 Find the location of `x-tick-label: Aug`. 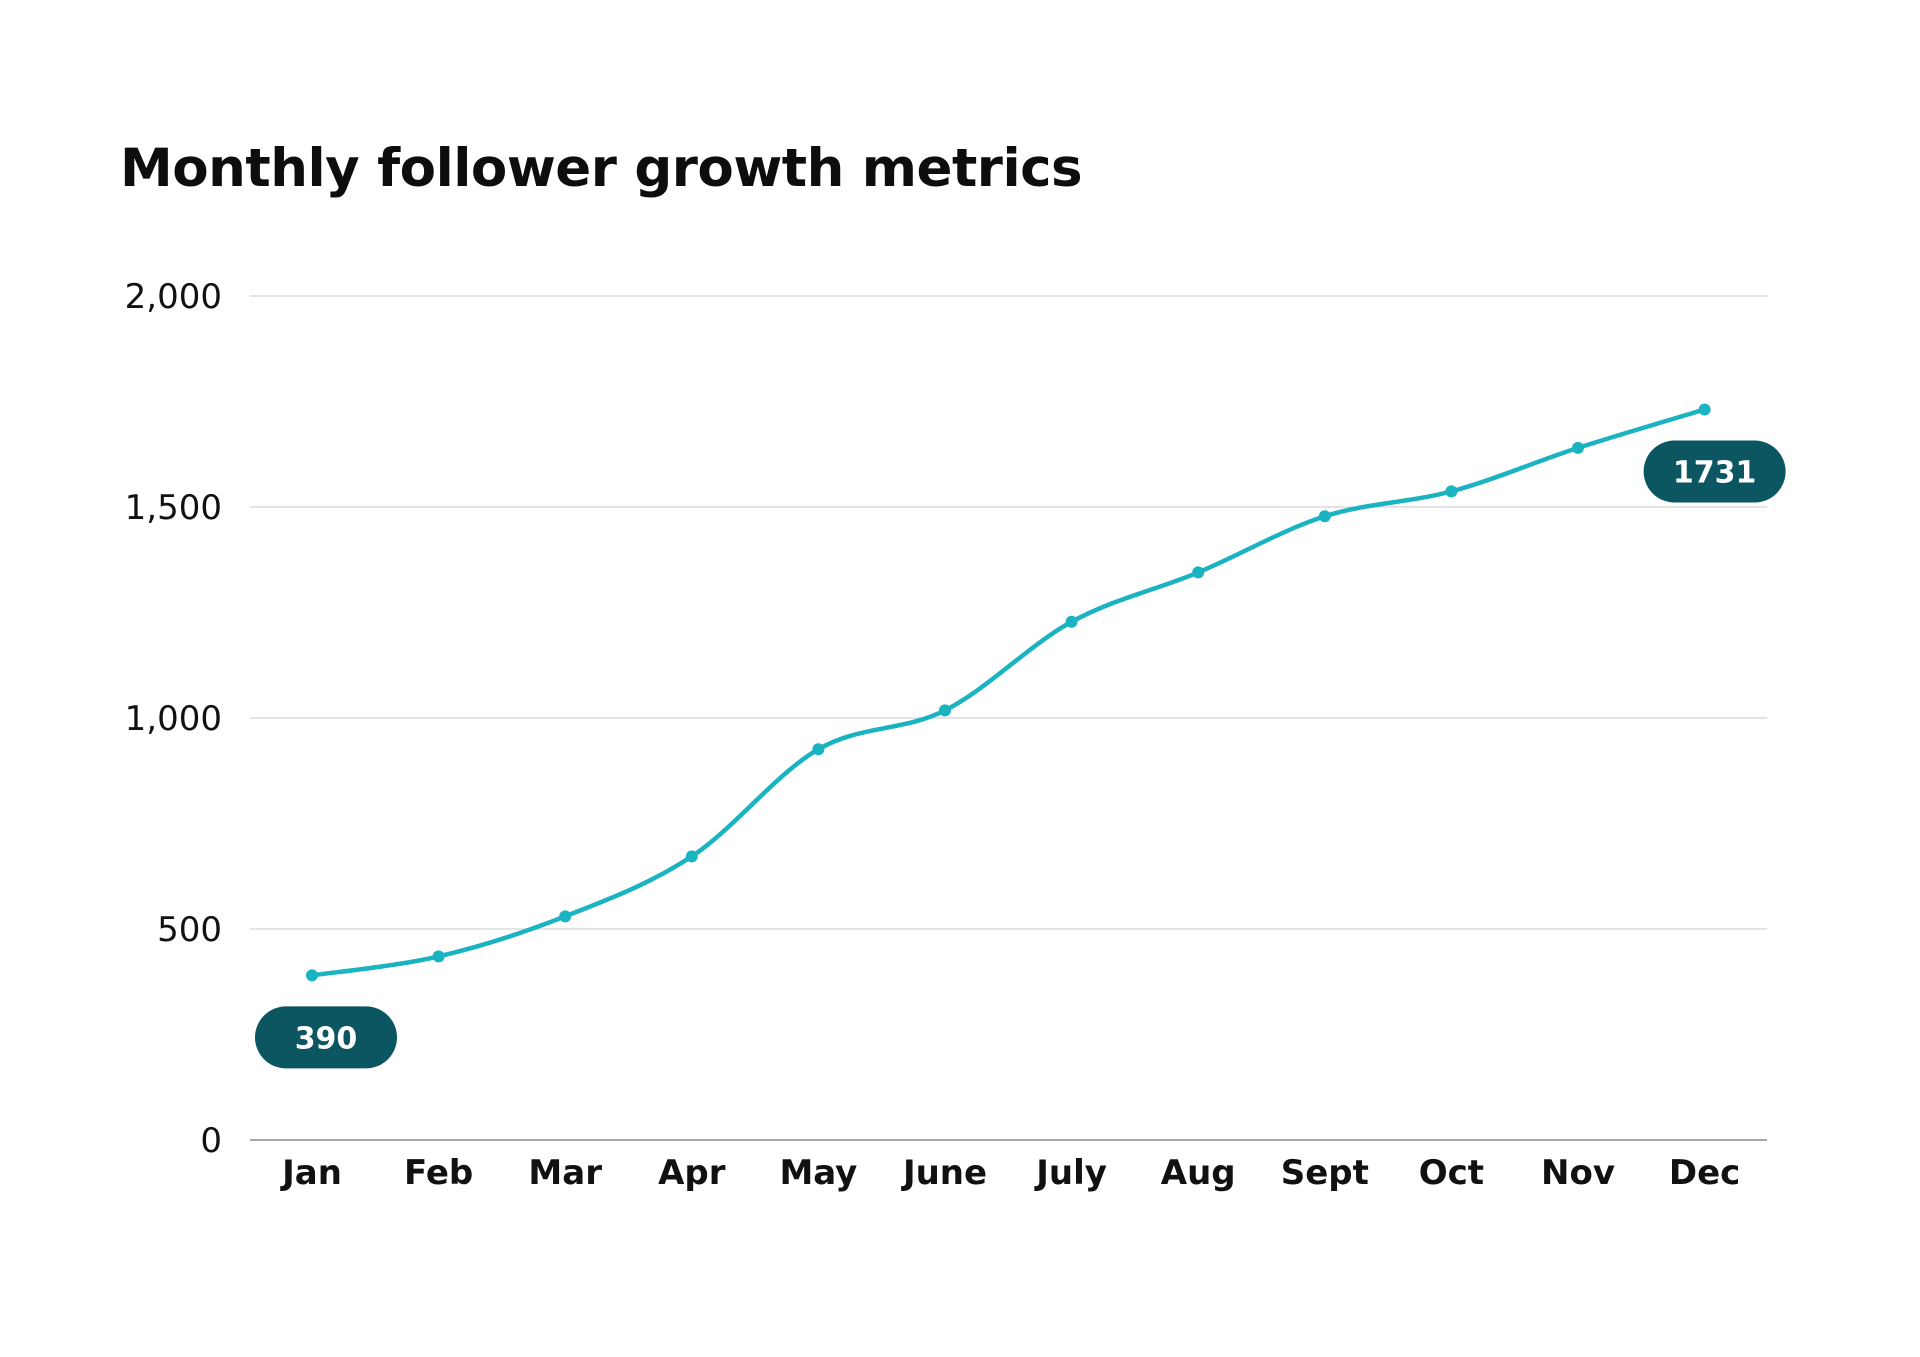

x-tick-label: Aug is located at coordinates (1198, 1173).